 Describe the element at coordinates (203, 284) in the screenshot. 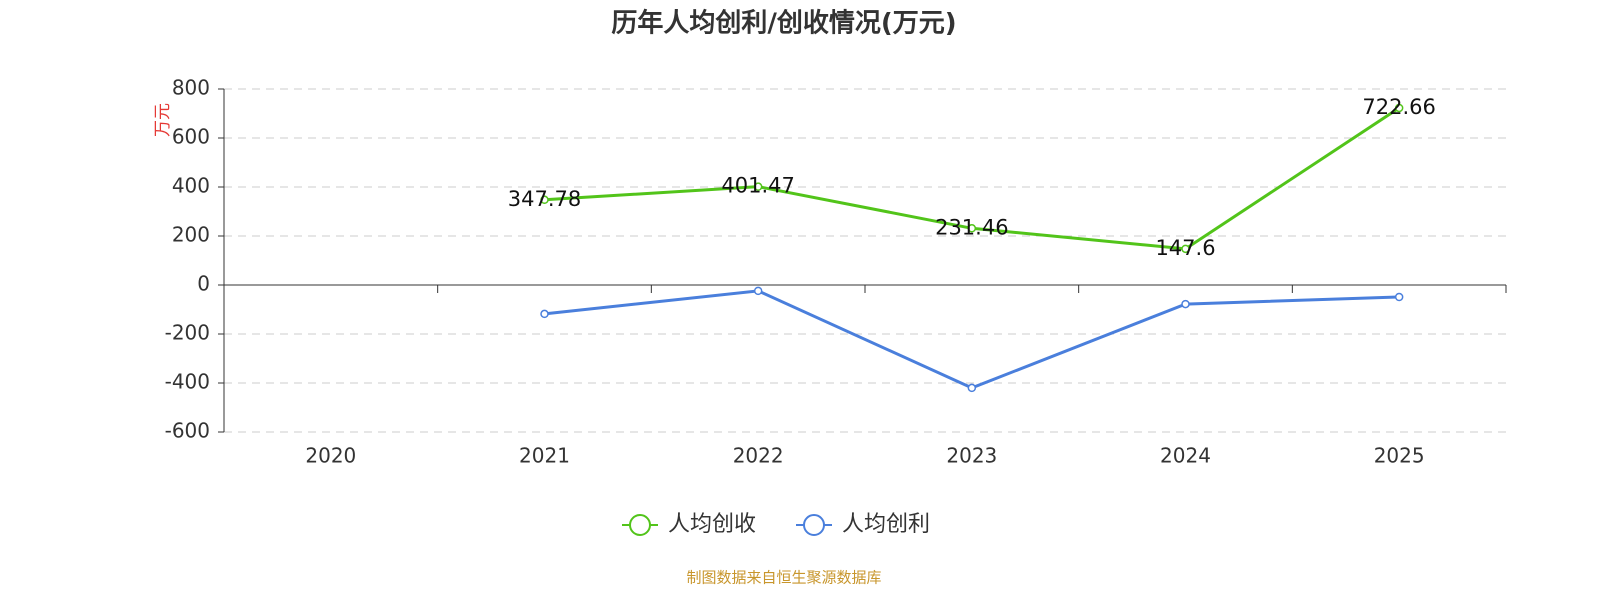

I see `y-tick-label: 0` at that location.